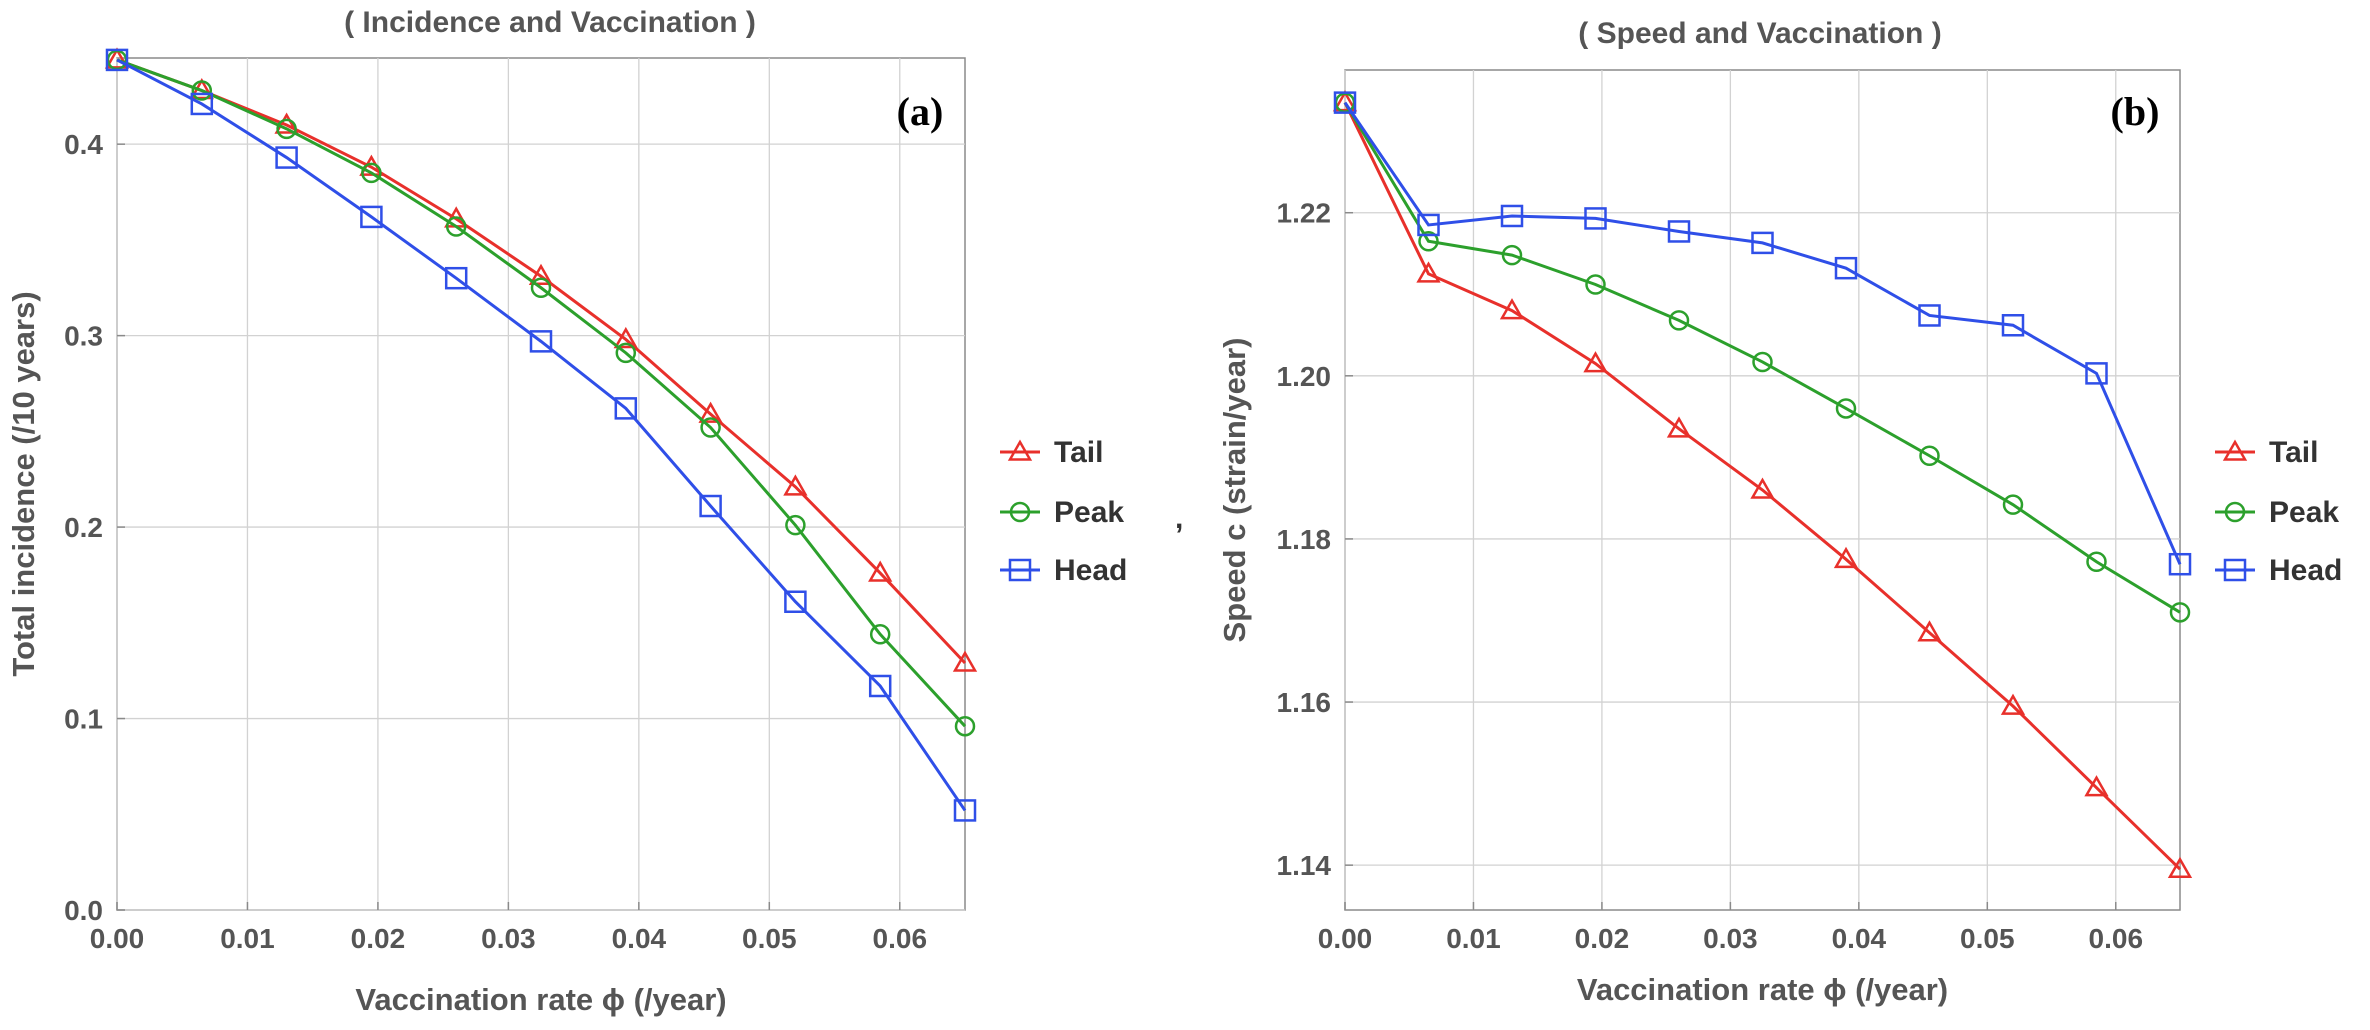 This screenshot has height=1030, width=2370. Describe the element at coordinates (1304, 702) in the screenshot. I see `y-tick-label: 1.16` at that location.